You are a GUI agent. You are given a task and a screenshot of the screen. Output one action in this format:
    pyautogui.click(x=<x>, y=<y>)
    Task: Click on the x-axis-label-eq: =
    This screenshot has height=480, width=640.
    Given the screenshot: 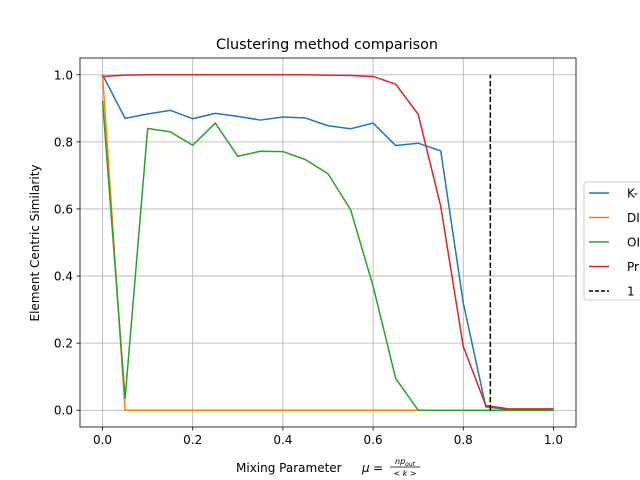 What is the action you would take?
    pyautogui.click(x=378, y=468)
    